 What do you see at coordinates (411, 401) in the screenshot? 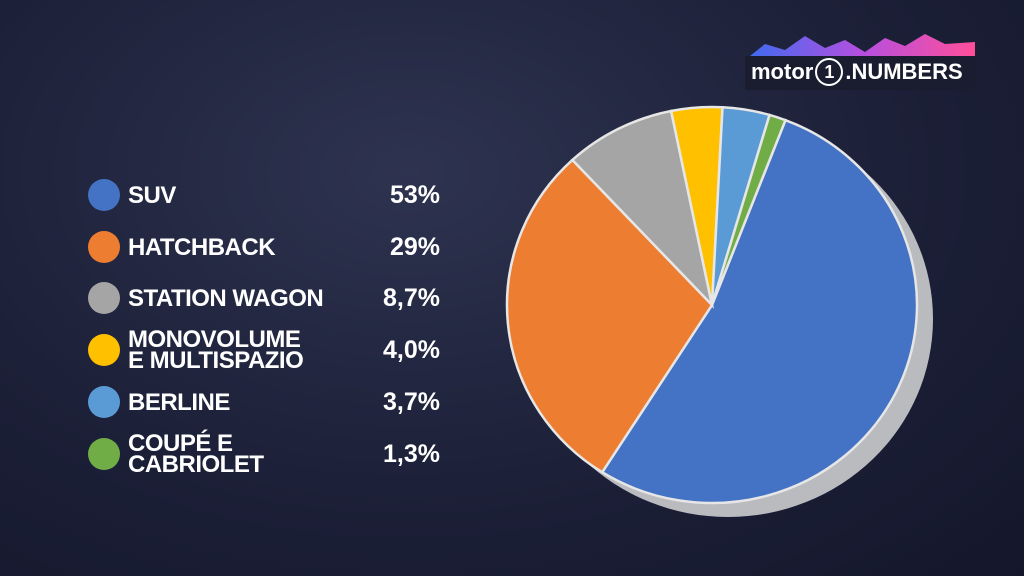
I see `value-label: 3,7%` at bounding box center [411, 401].